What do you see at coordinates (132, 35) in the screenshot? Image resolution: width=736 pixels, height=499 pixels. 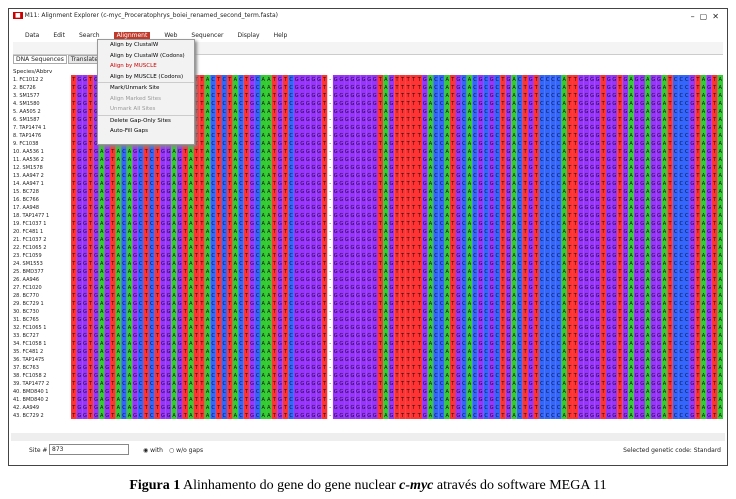 I see `menu-item: Alignment` at bounding box center [132, 35].